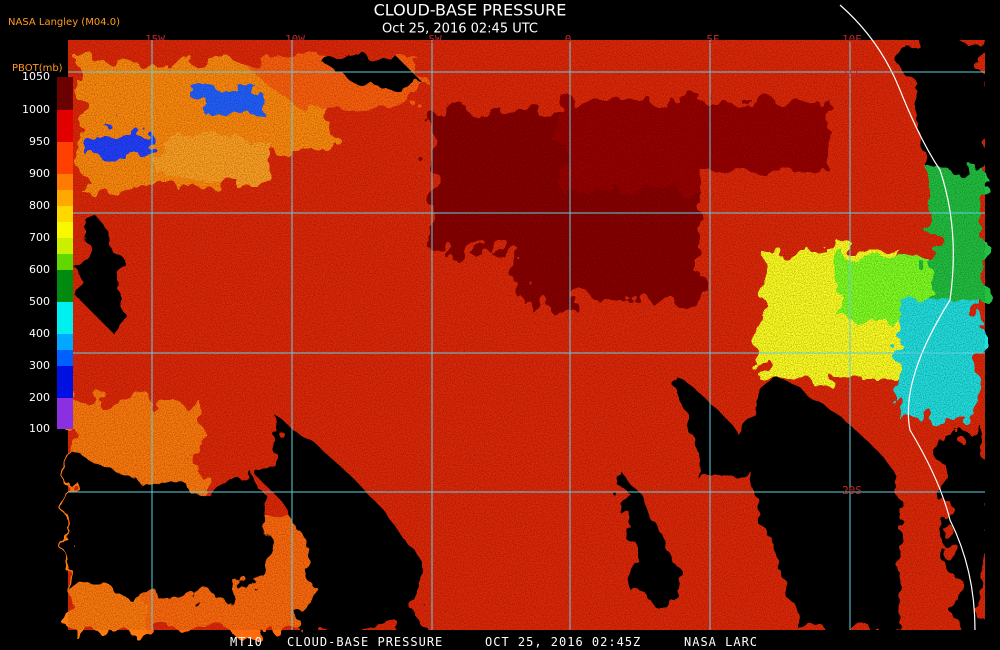 The width and height of the screenshot is (1000, 650). Describe the element at coordinates (852, 39) in the screenshot. I see `lon-label: 10E` at that location.